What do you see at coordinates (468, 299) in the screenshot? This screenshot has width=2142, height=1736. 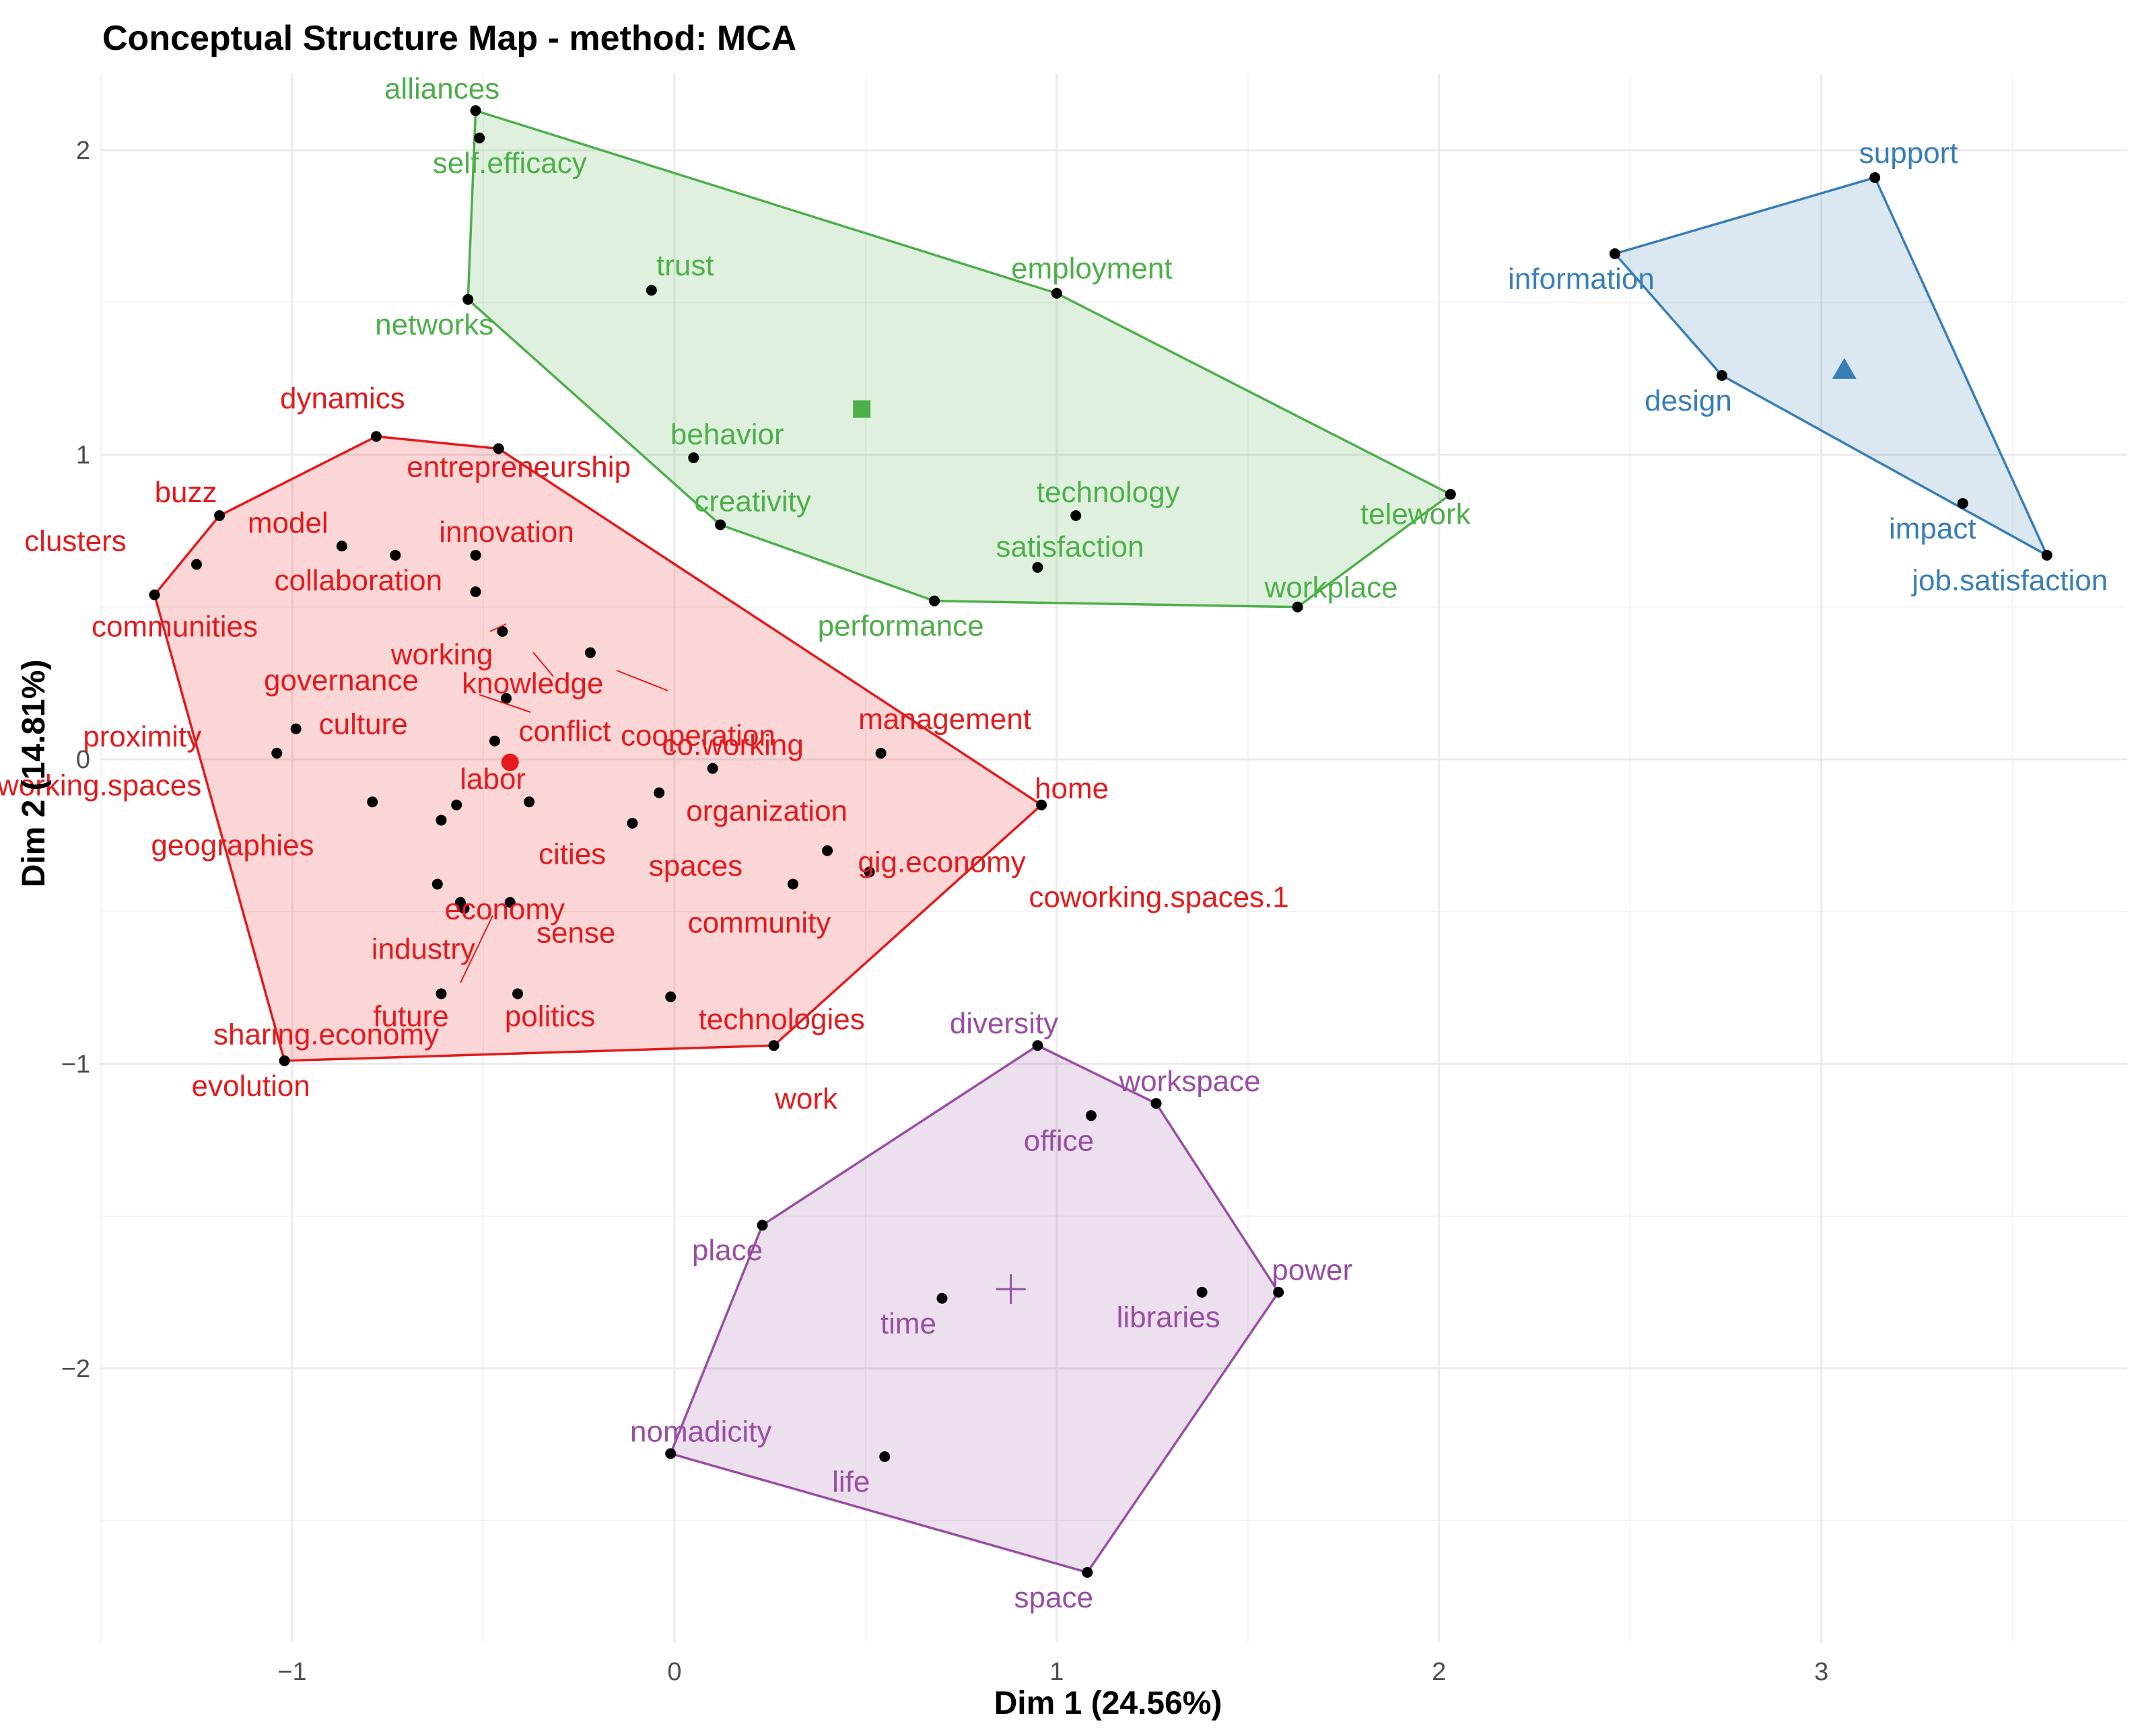 I see `point-networks` at bounding box center [468, 299].